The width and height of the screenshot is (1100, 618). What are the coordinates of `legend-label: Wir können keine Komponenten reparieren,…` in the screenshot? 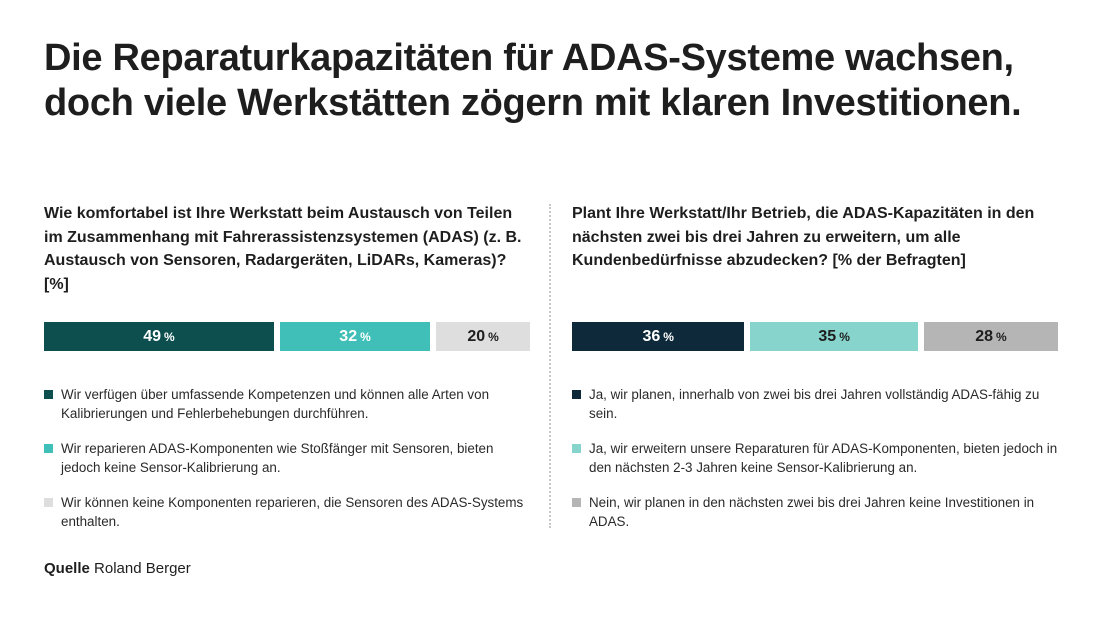 It's located at (292, 512).